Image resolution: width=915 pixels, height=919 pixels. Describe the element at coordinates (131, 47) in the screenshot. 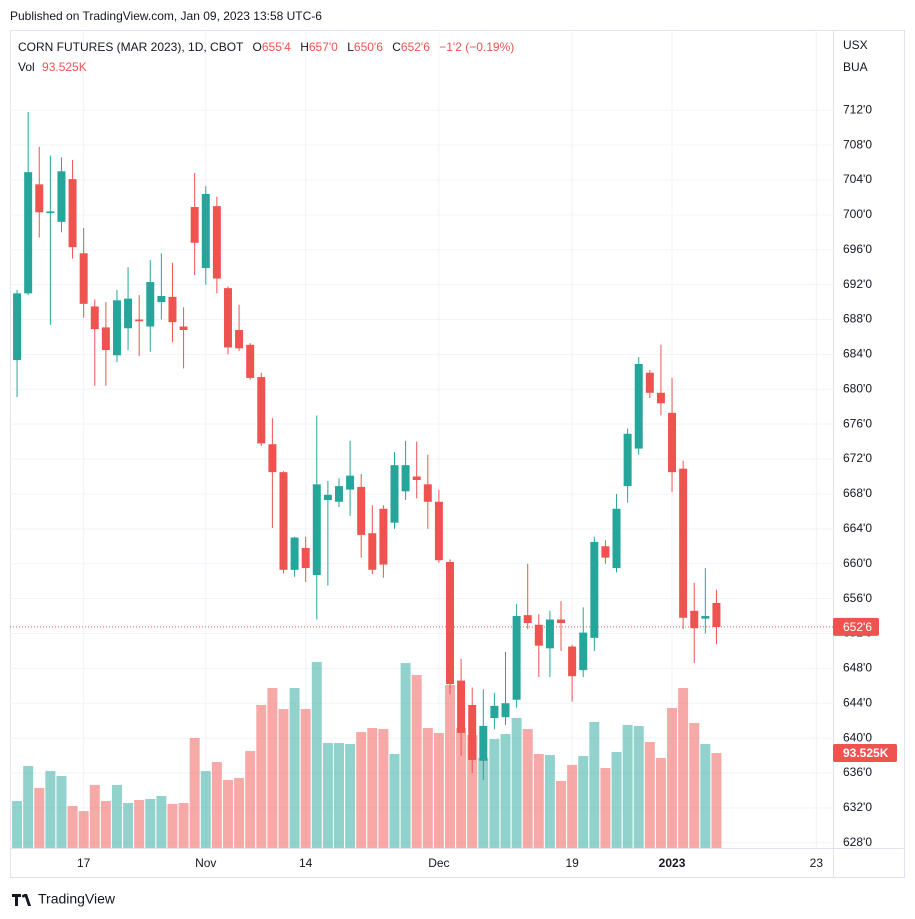

I see `symbol-title: CORN FUTURES (MAR 2023), 1D, CBOT` at that location.